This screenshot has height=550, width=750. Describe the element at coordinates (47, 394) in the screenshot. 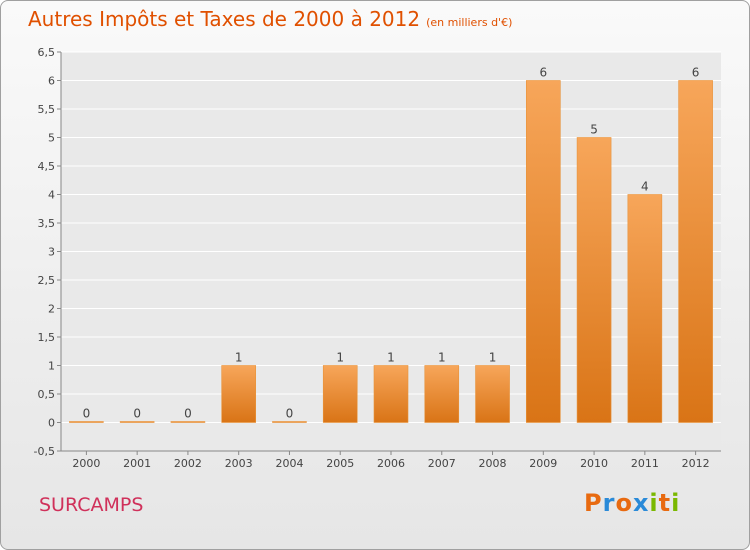

I see `y-tick-label: 0,5` at that location.